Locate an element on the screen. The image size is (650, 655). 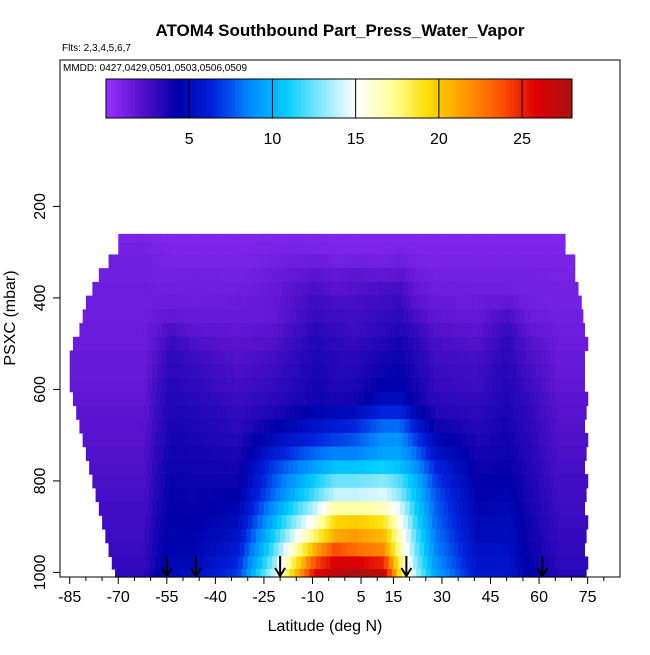
x-tick-label: -70 is located at coordinates (118, 597).